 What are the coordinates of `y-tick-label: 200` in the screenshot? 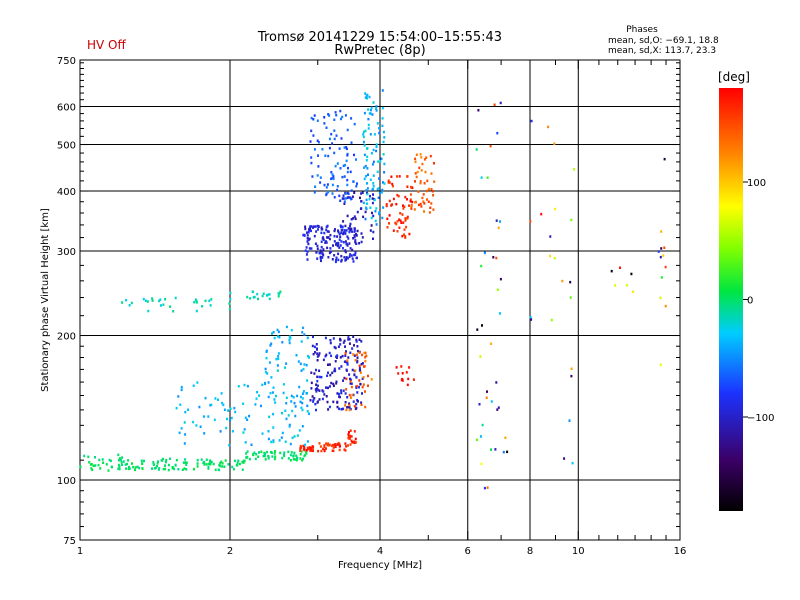 It's located at (66, 337).